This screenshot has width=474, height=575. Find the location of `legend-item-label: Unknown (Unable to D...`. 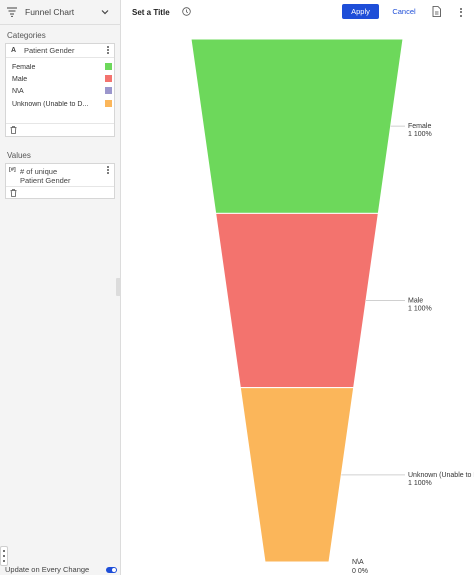

legend-item-label: Unknown (Unable to D... is located at coordinates (50, 104).